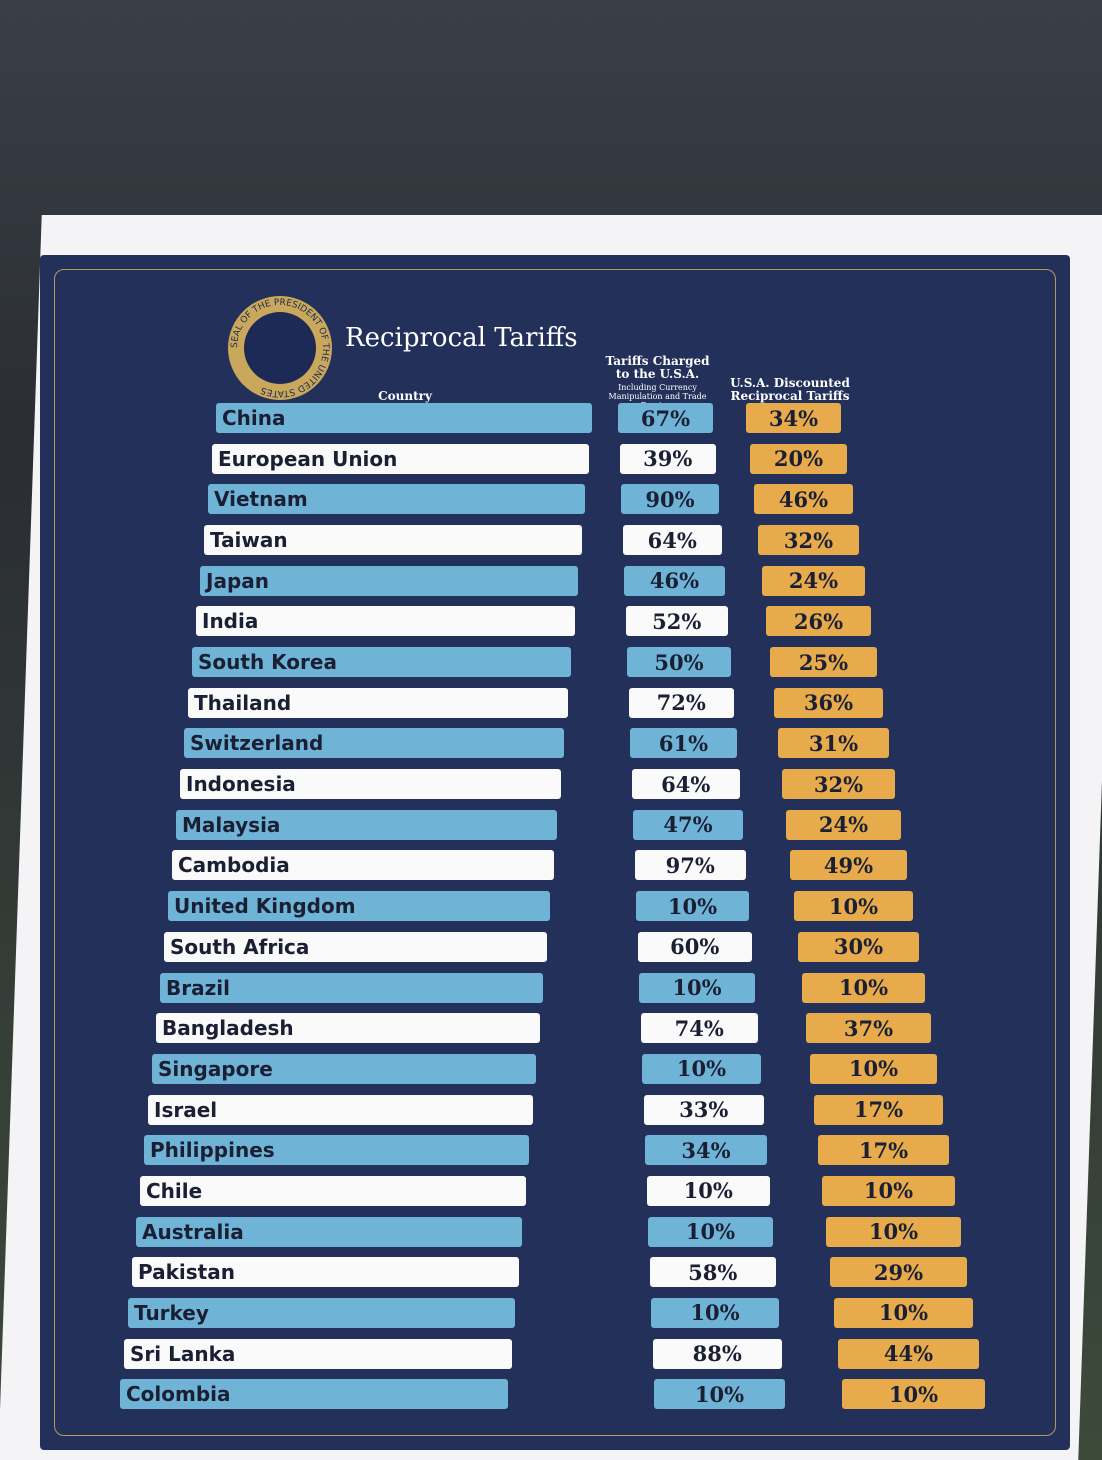  What do you see at coordinates (393, 540) in the screenshot?
I see `country-cell: Taiwan` at bounding box center [393, 540].